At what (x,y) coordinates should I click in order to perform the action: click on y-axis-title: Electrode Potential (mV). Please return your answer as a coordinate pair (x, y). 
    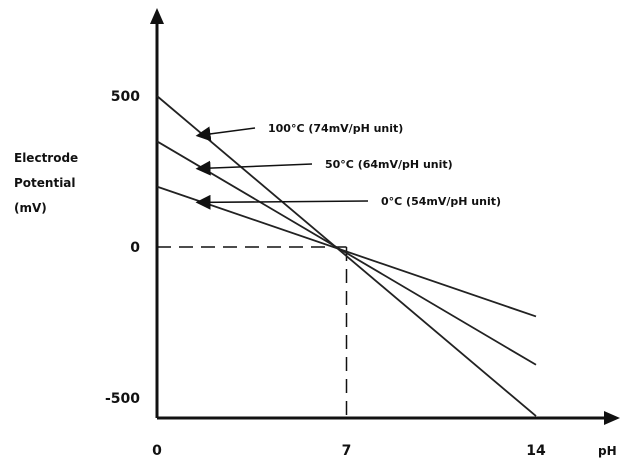
    Looking at the image, I should click on (46, 183).